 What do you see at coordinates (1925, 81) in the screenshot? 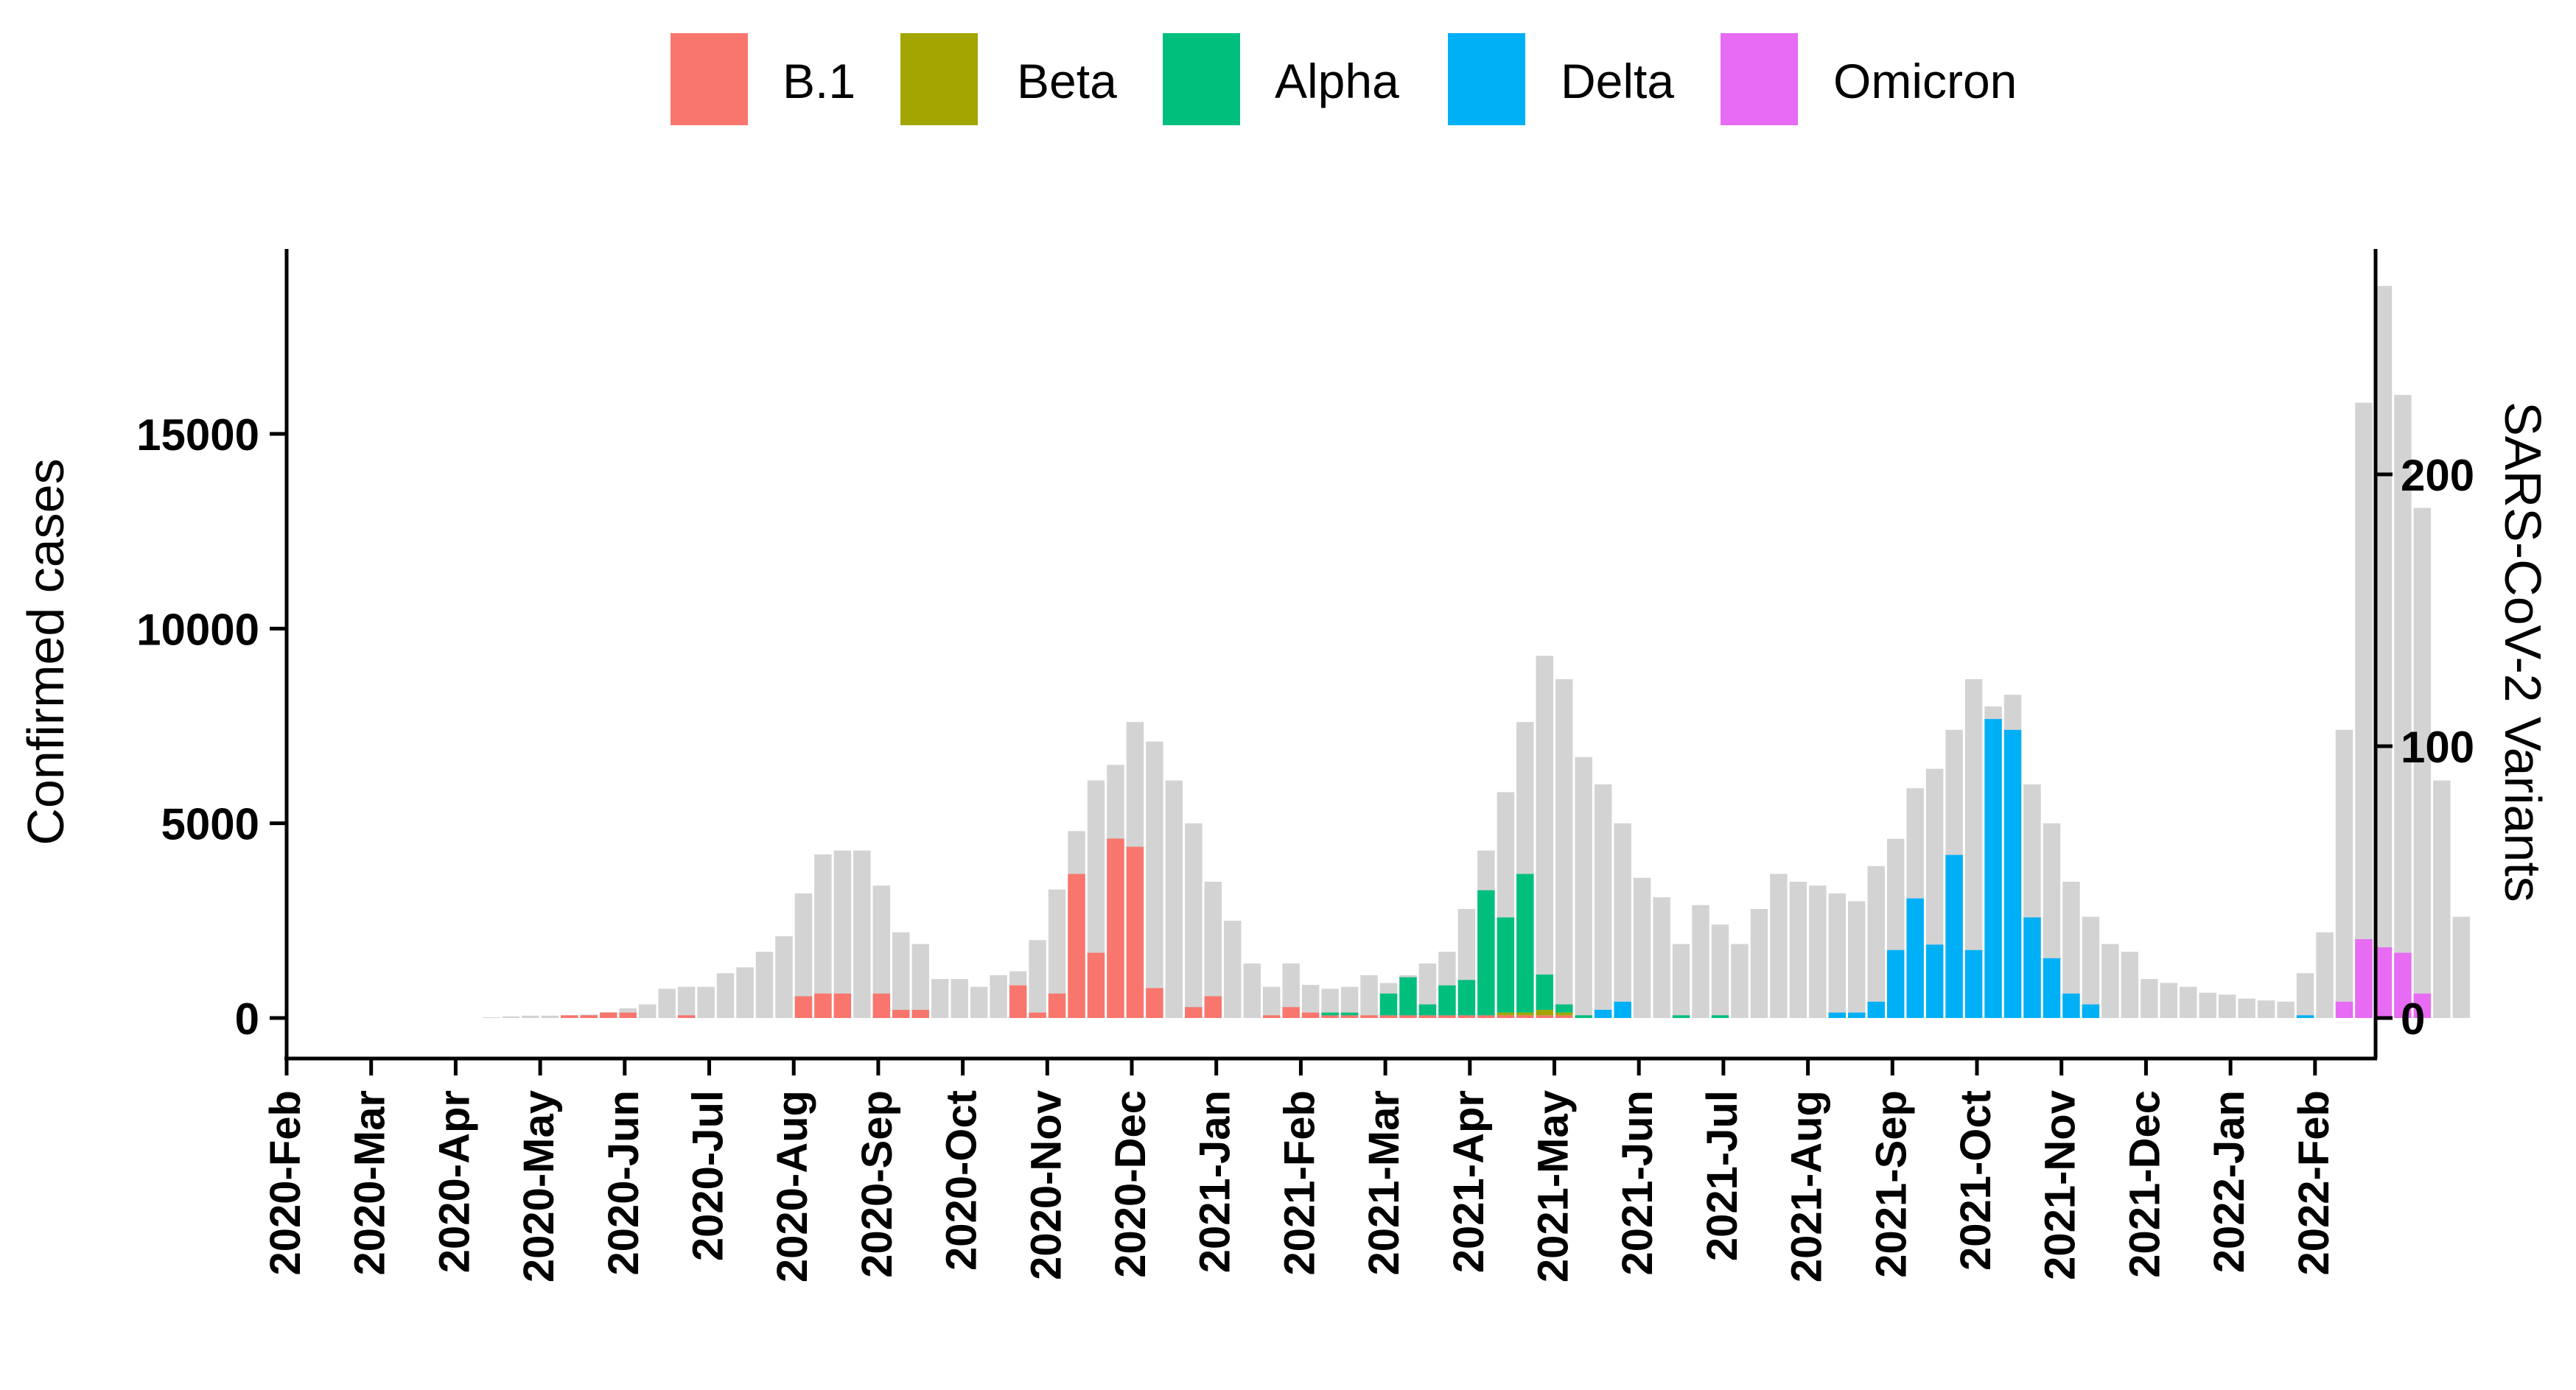
I see `legend-label: Omicron` at bounding box center [1925, 81].